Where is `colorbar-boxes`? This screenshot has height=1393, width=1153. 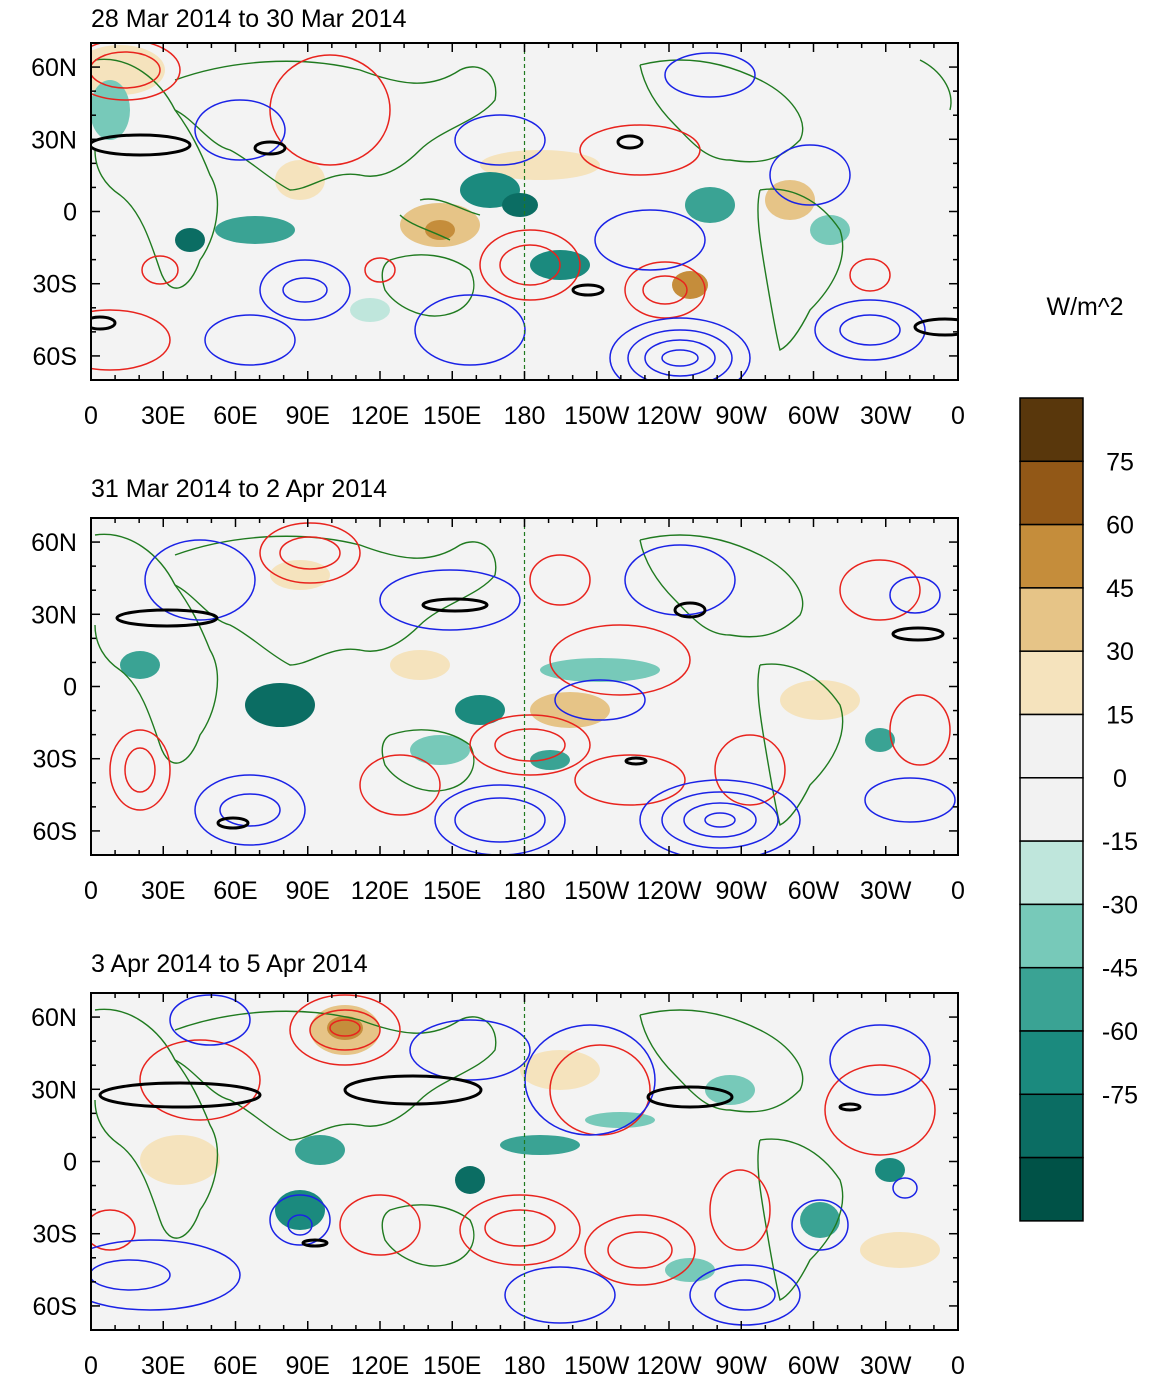
colorbar-boxes is located at coordinates (1051, 809).